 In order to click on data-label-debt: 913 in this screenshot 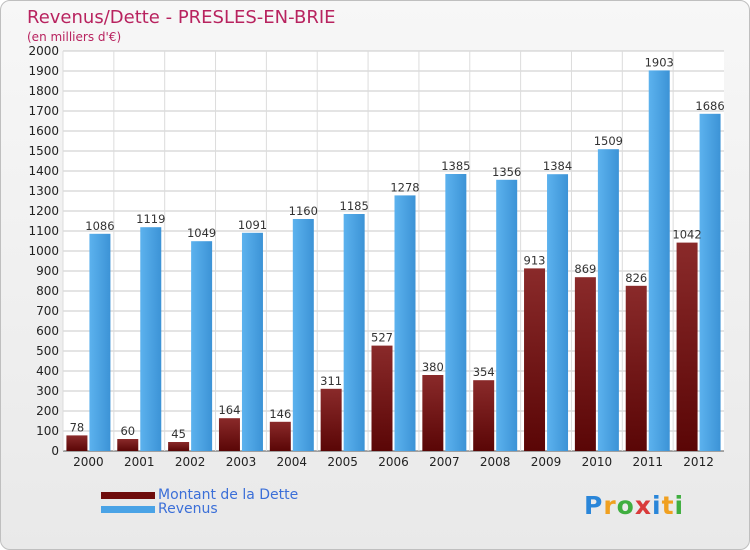, I will do `click(535, 260)`.